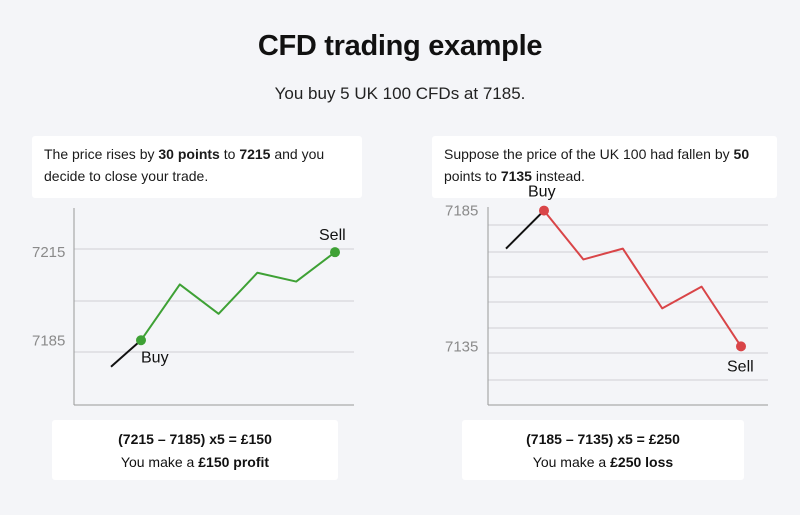  What do you see at coordinates (229, 154) in the screenshot?
I see `left-desc-mid: to` at bounding box center [229, 154].